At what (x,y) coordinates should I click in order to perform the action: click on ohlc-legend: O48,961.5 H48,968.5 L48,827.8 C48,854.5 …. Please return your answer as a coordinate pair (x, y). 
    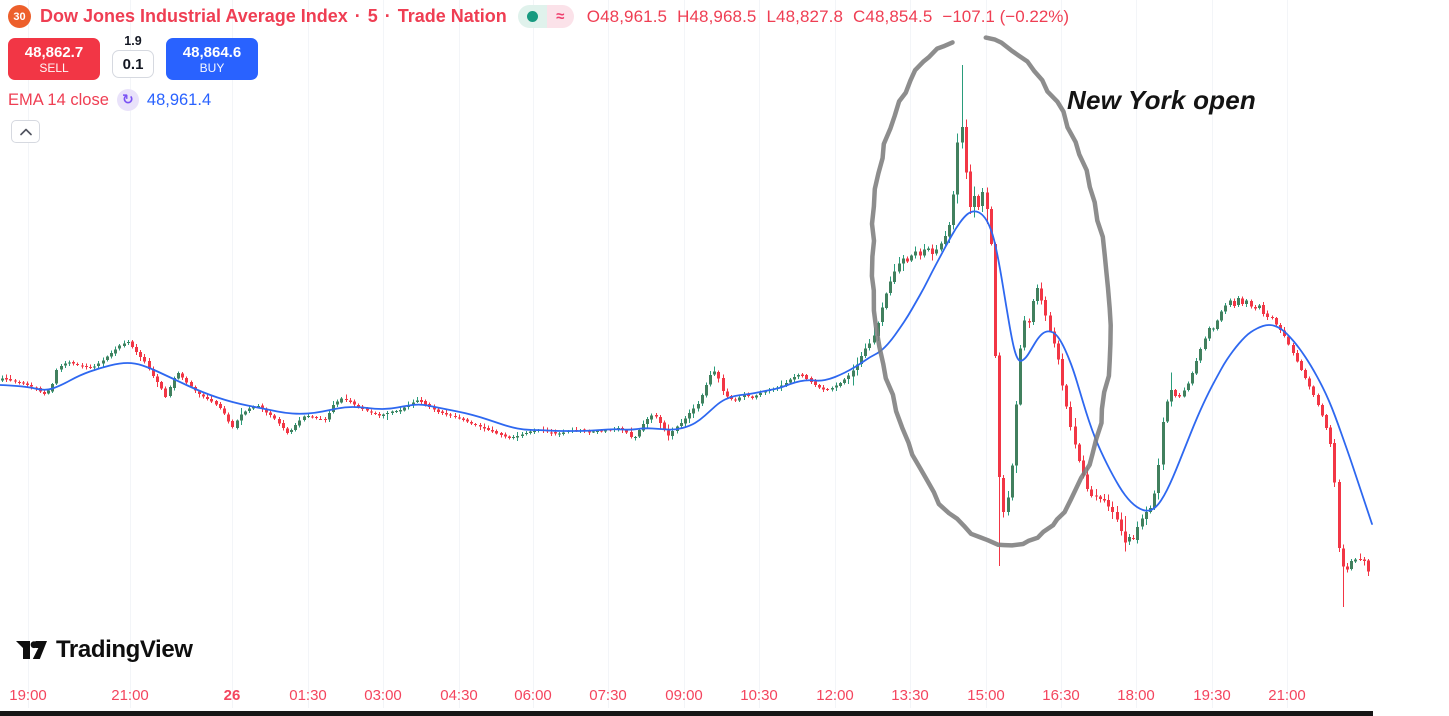
    Looking at the image, I should click on (828, 17).